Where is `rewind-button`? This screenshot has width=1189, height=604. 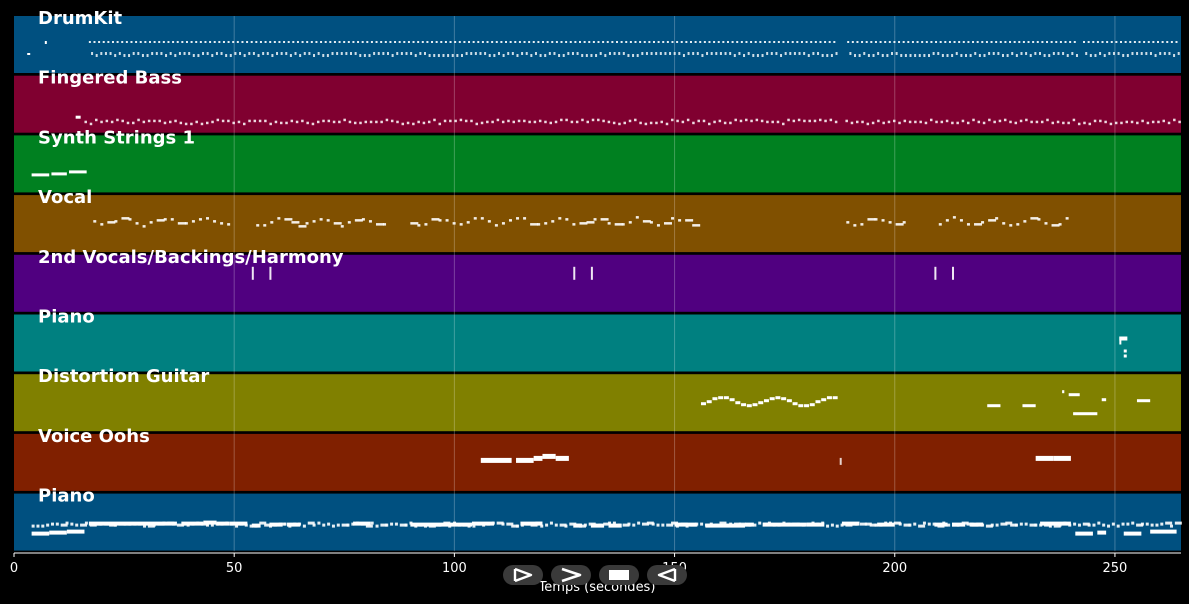 rewind-button is located at coordinates (667, 575).